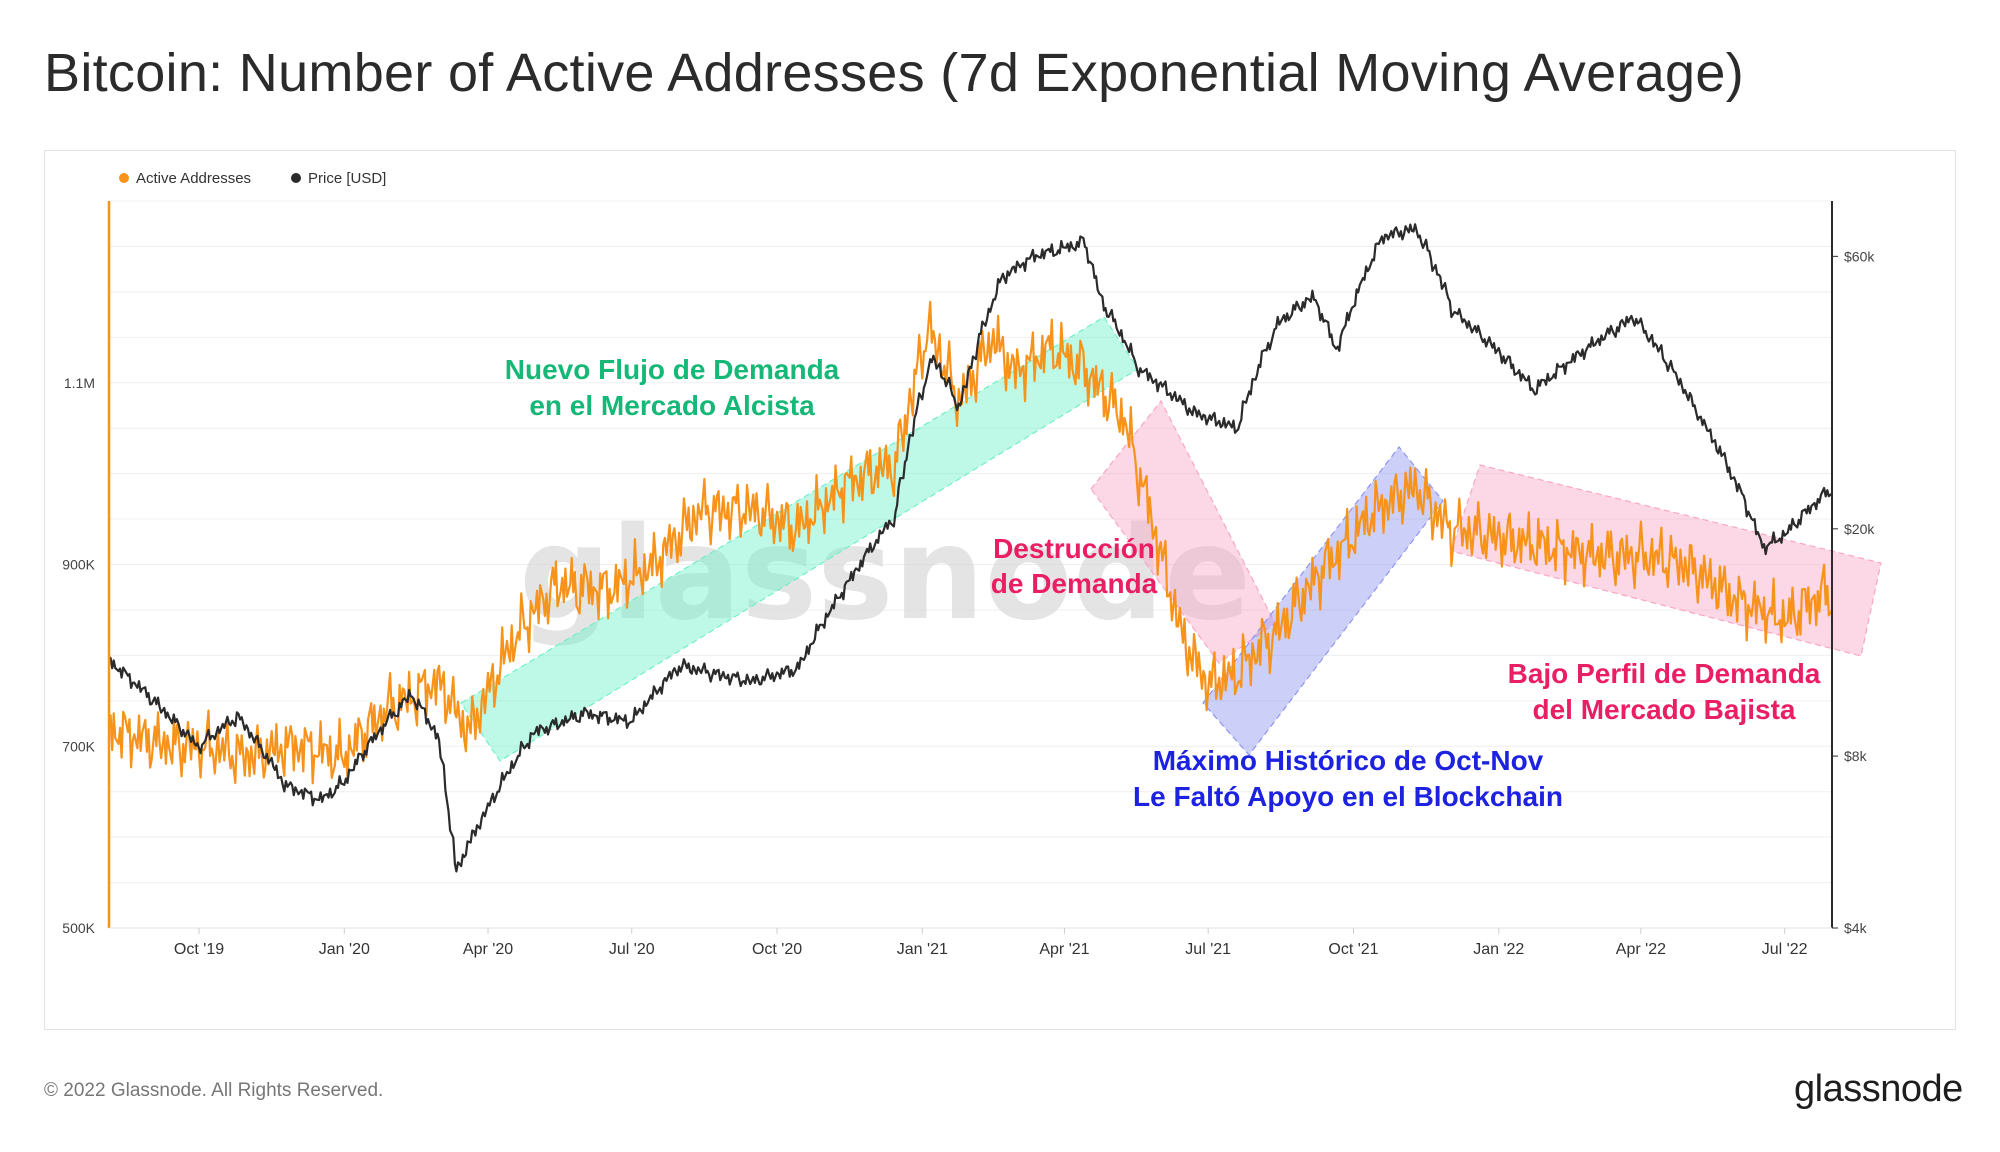  What do you see at coordinates (193, 178) in the screenshot?
I see `legend-active-label: Active Addresses` at bounding box center [193, 178].